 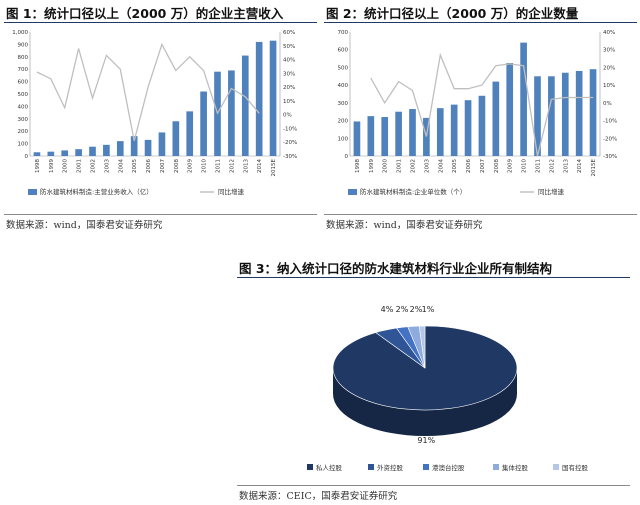 I want to click on chart1-x-tick-label: 2004, so click(x=121, y=166).